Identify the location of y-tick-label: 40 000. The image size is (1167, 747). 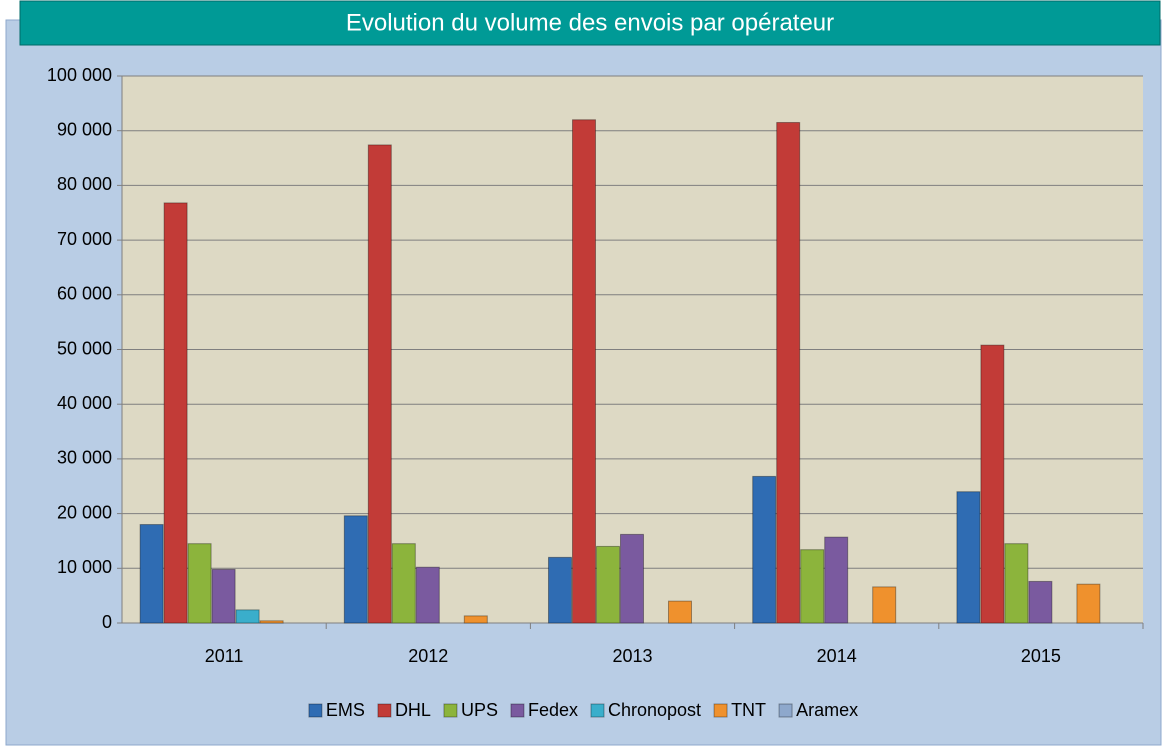
(84, 403).